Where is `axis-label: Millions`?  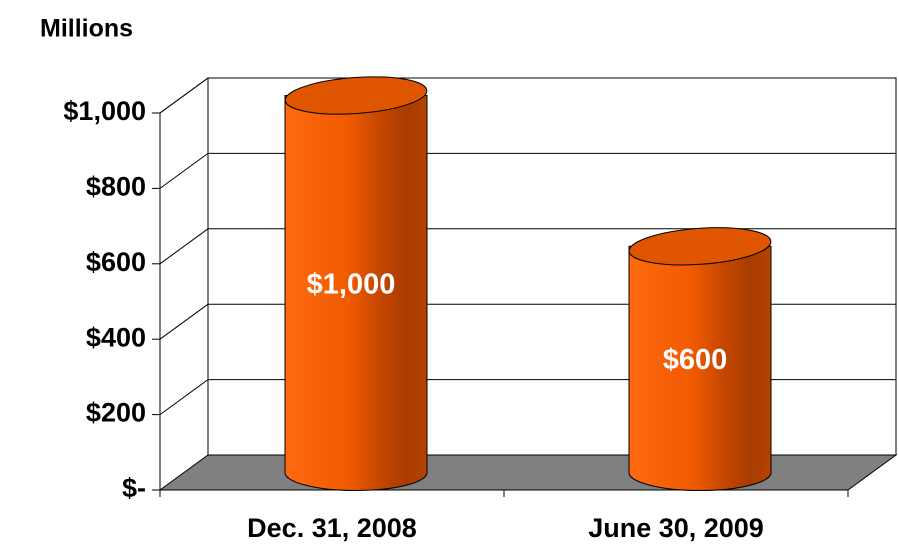
axis-label: Millions is located at coordinates (86, 29).